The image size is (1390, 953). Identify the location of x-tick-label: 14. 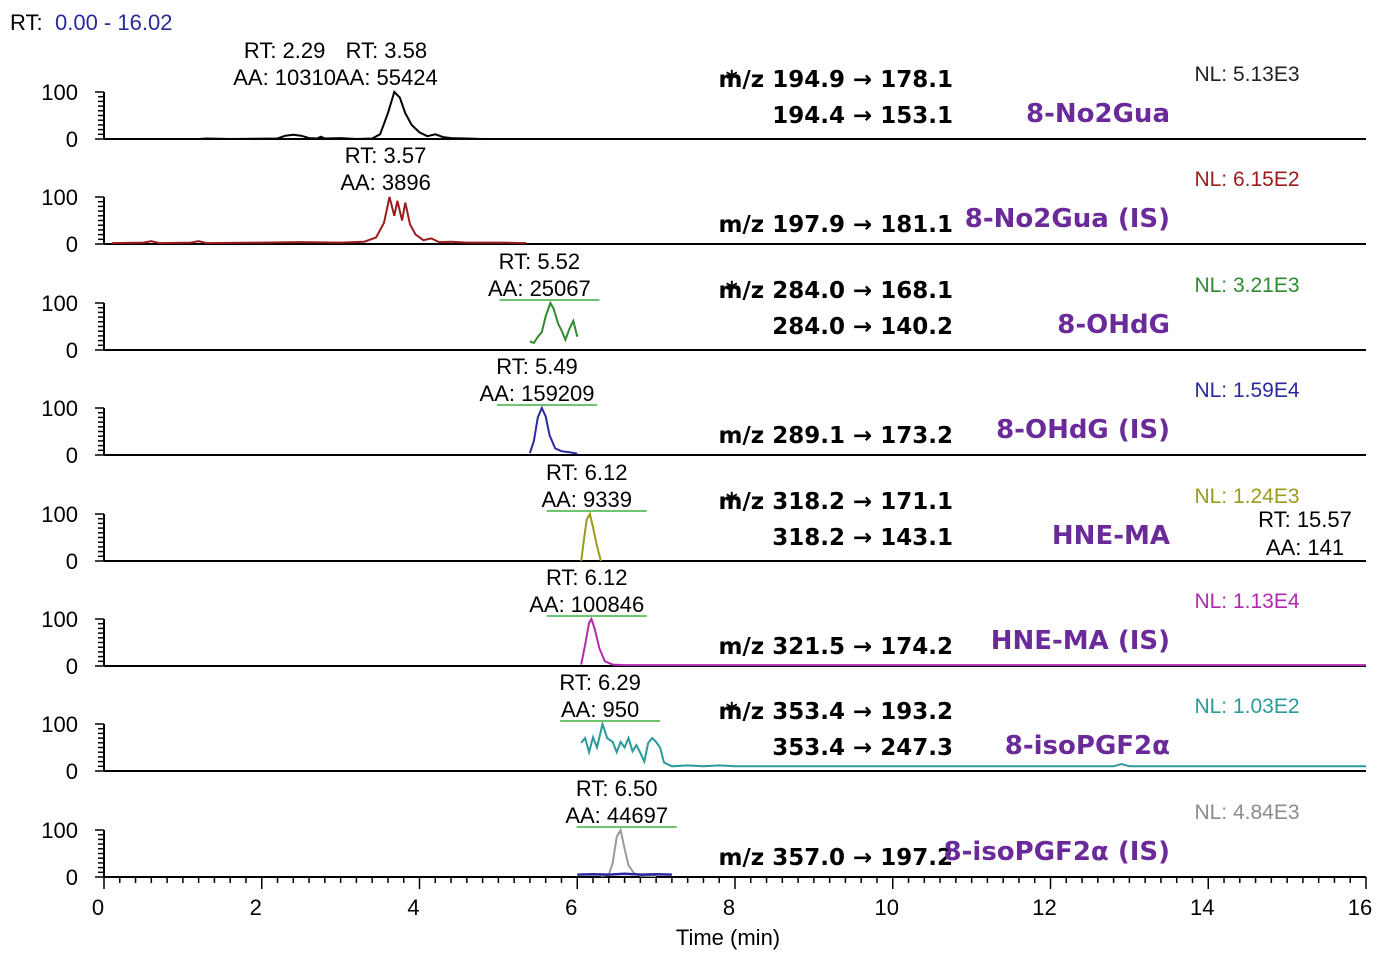
(1202, 907).